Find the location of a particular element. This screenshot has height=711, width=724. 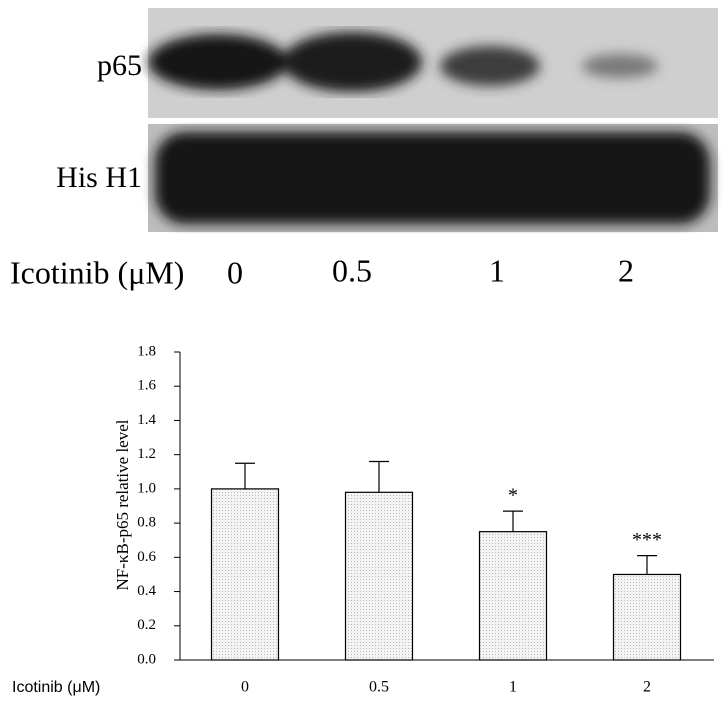

y-tick-label: 1.8 is located at coordinates (146, 351).